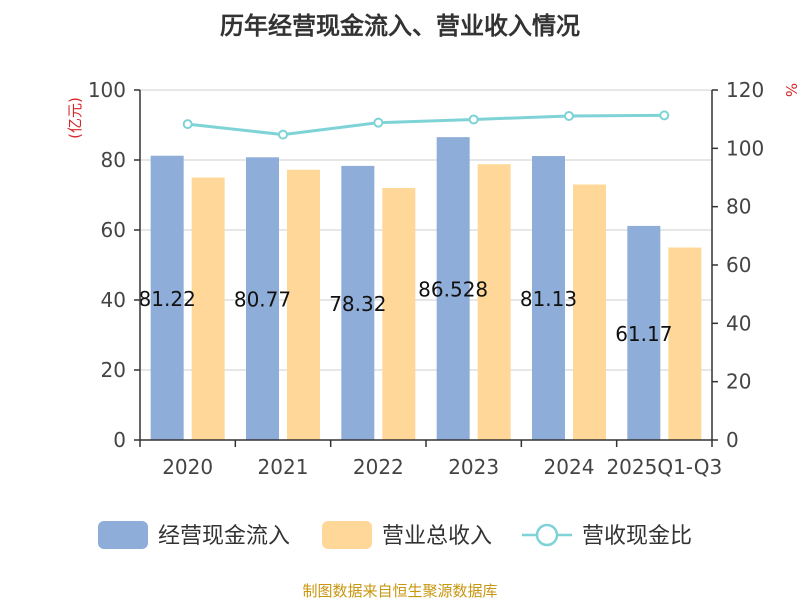  What do you see at coordinates (437, 536) in the screenshot?
I see `legend-label: 营业总收入` at bounding box center [437, 536].